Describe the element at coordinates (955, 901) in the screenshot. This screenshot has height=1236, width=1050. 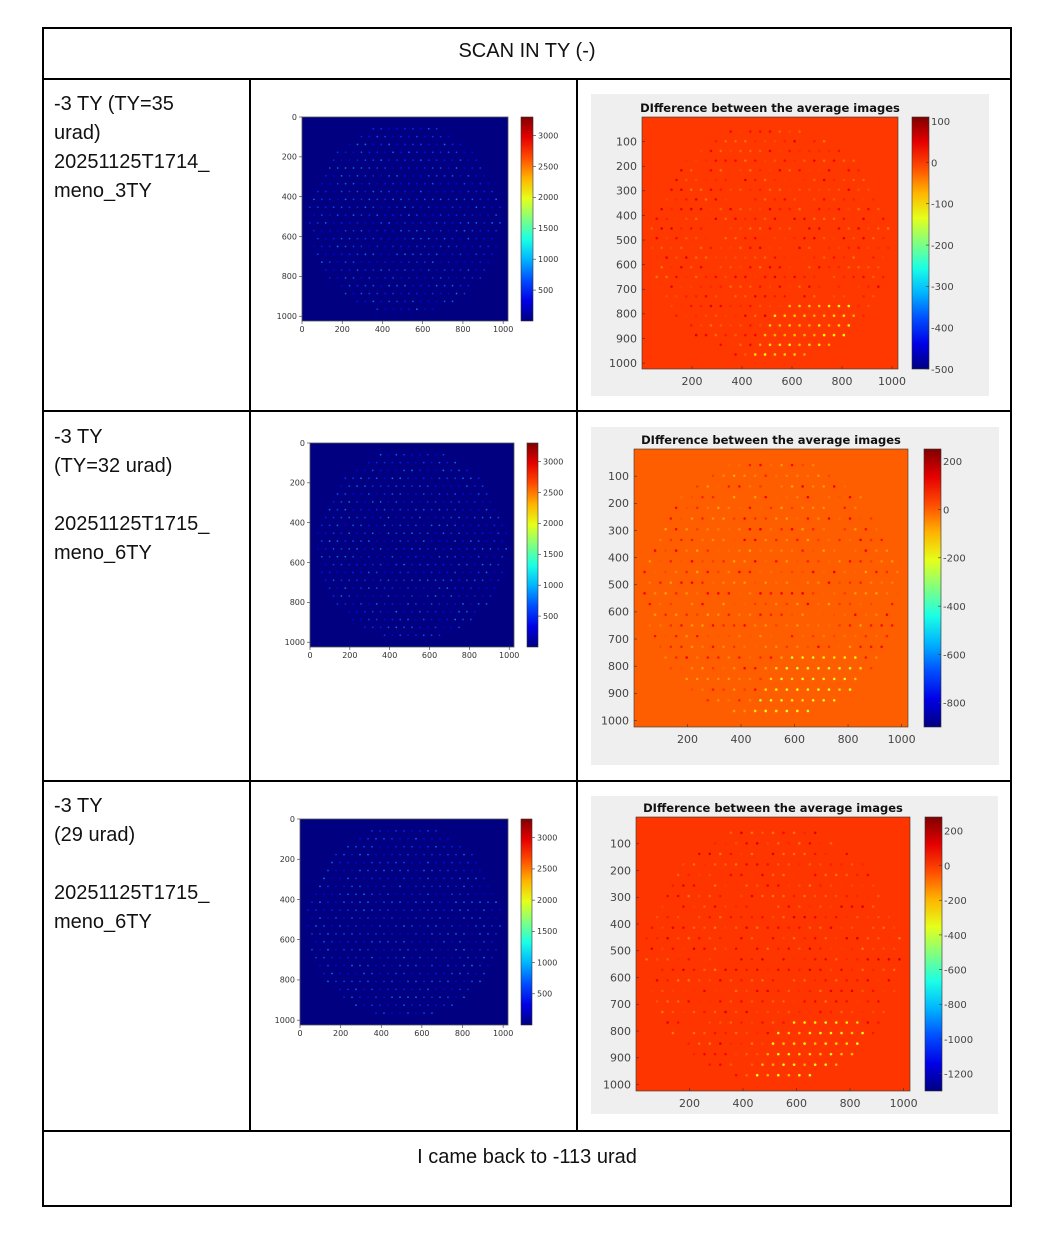
I see `colorbar-tick-label: -200` at that location.